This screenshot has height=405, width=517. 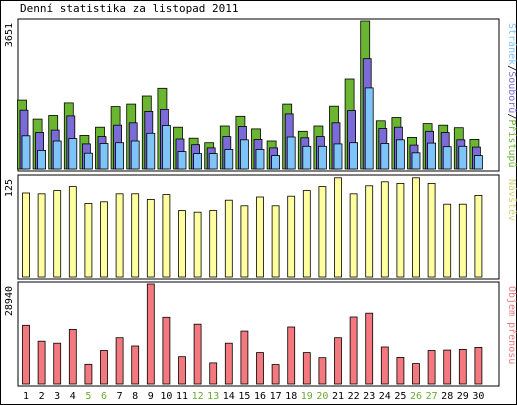 What do you see at coordinates (291, 396) in the screenshot?
I see `x-tick-label-18: 18` at bounding box center [291, 396].